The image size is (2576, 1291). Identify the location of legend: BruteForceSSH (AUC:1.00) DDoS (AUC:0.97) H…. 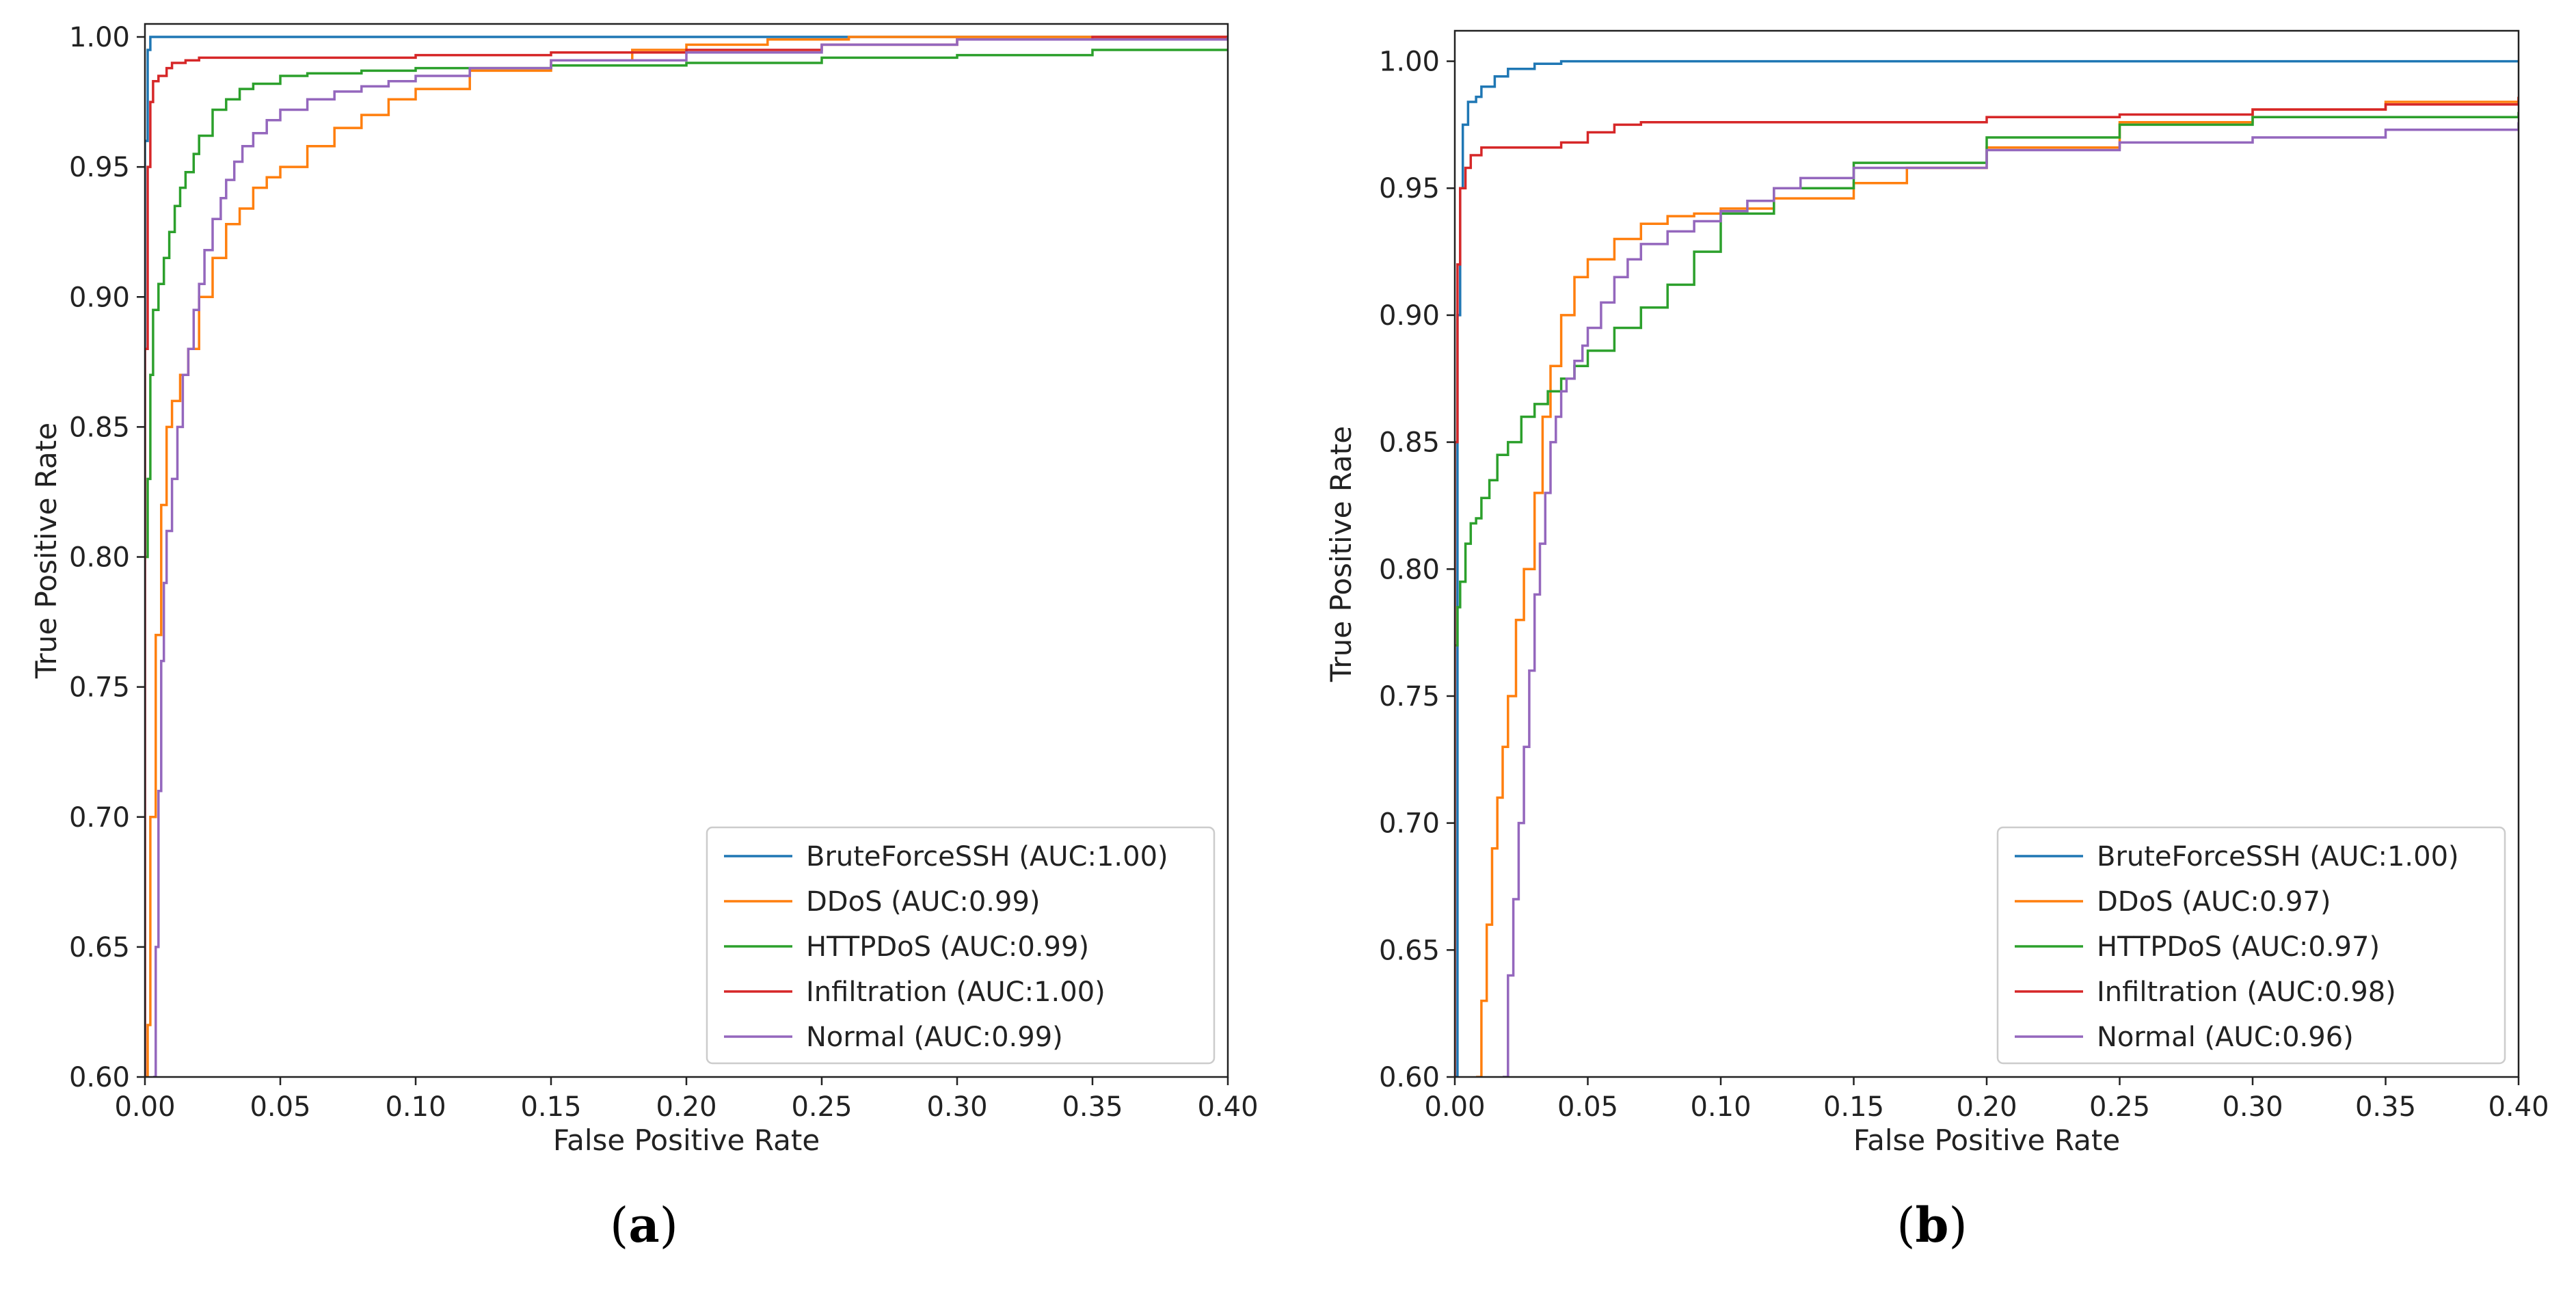
(2251, 945).